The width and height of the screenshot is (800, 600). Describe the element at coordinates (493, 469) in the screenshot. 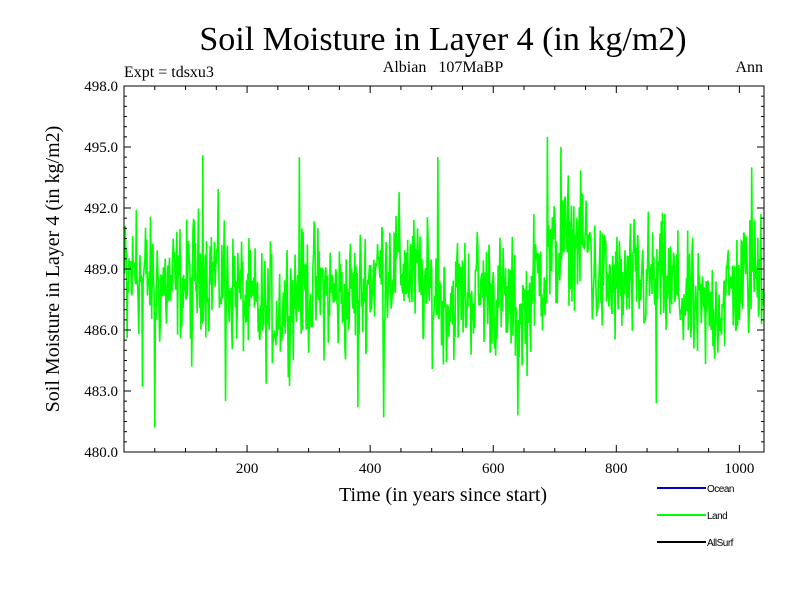

I see `x-tick-label: 600` at that location.